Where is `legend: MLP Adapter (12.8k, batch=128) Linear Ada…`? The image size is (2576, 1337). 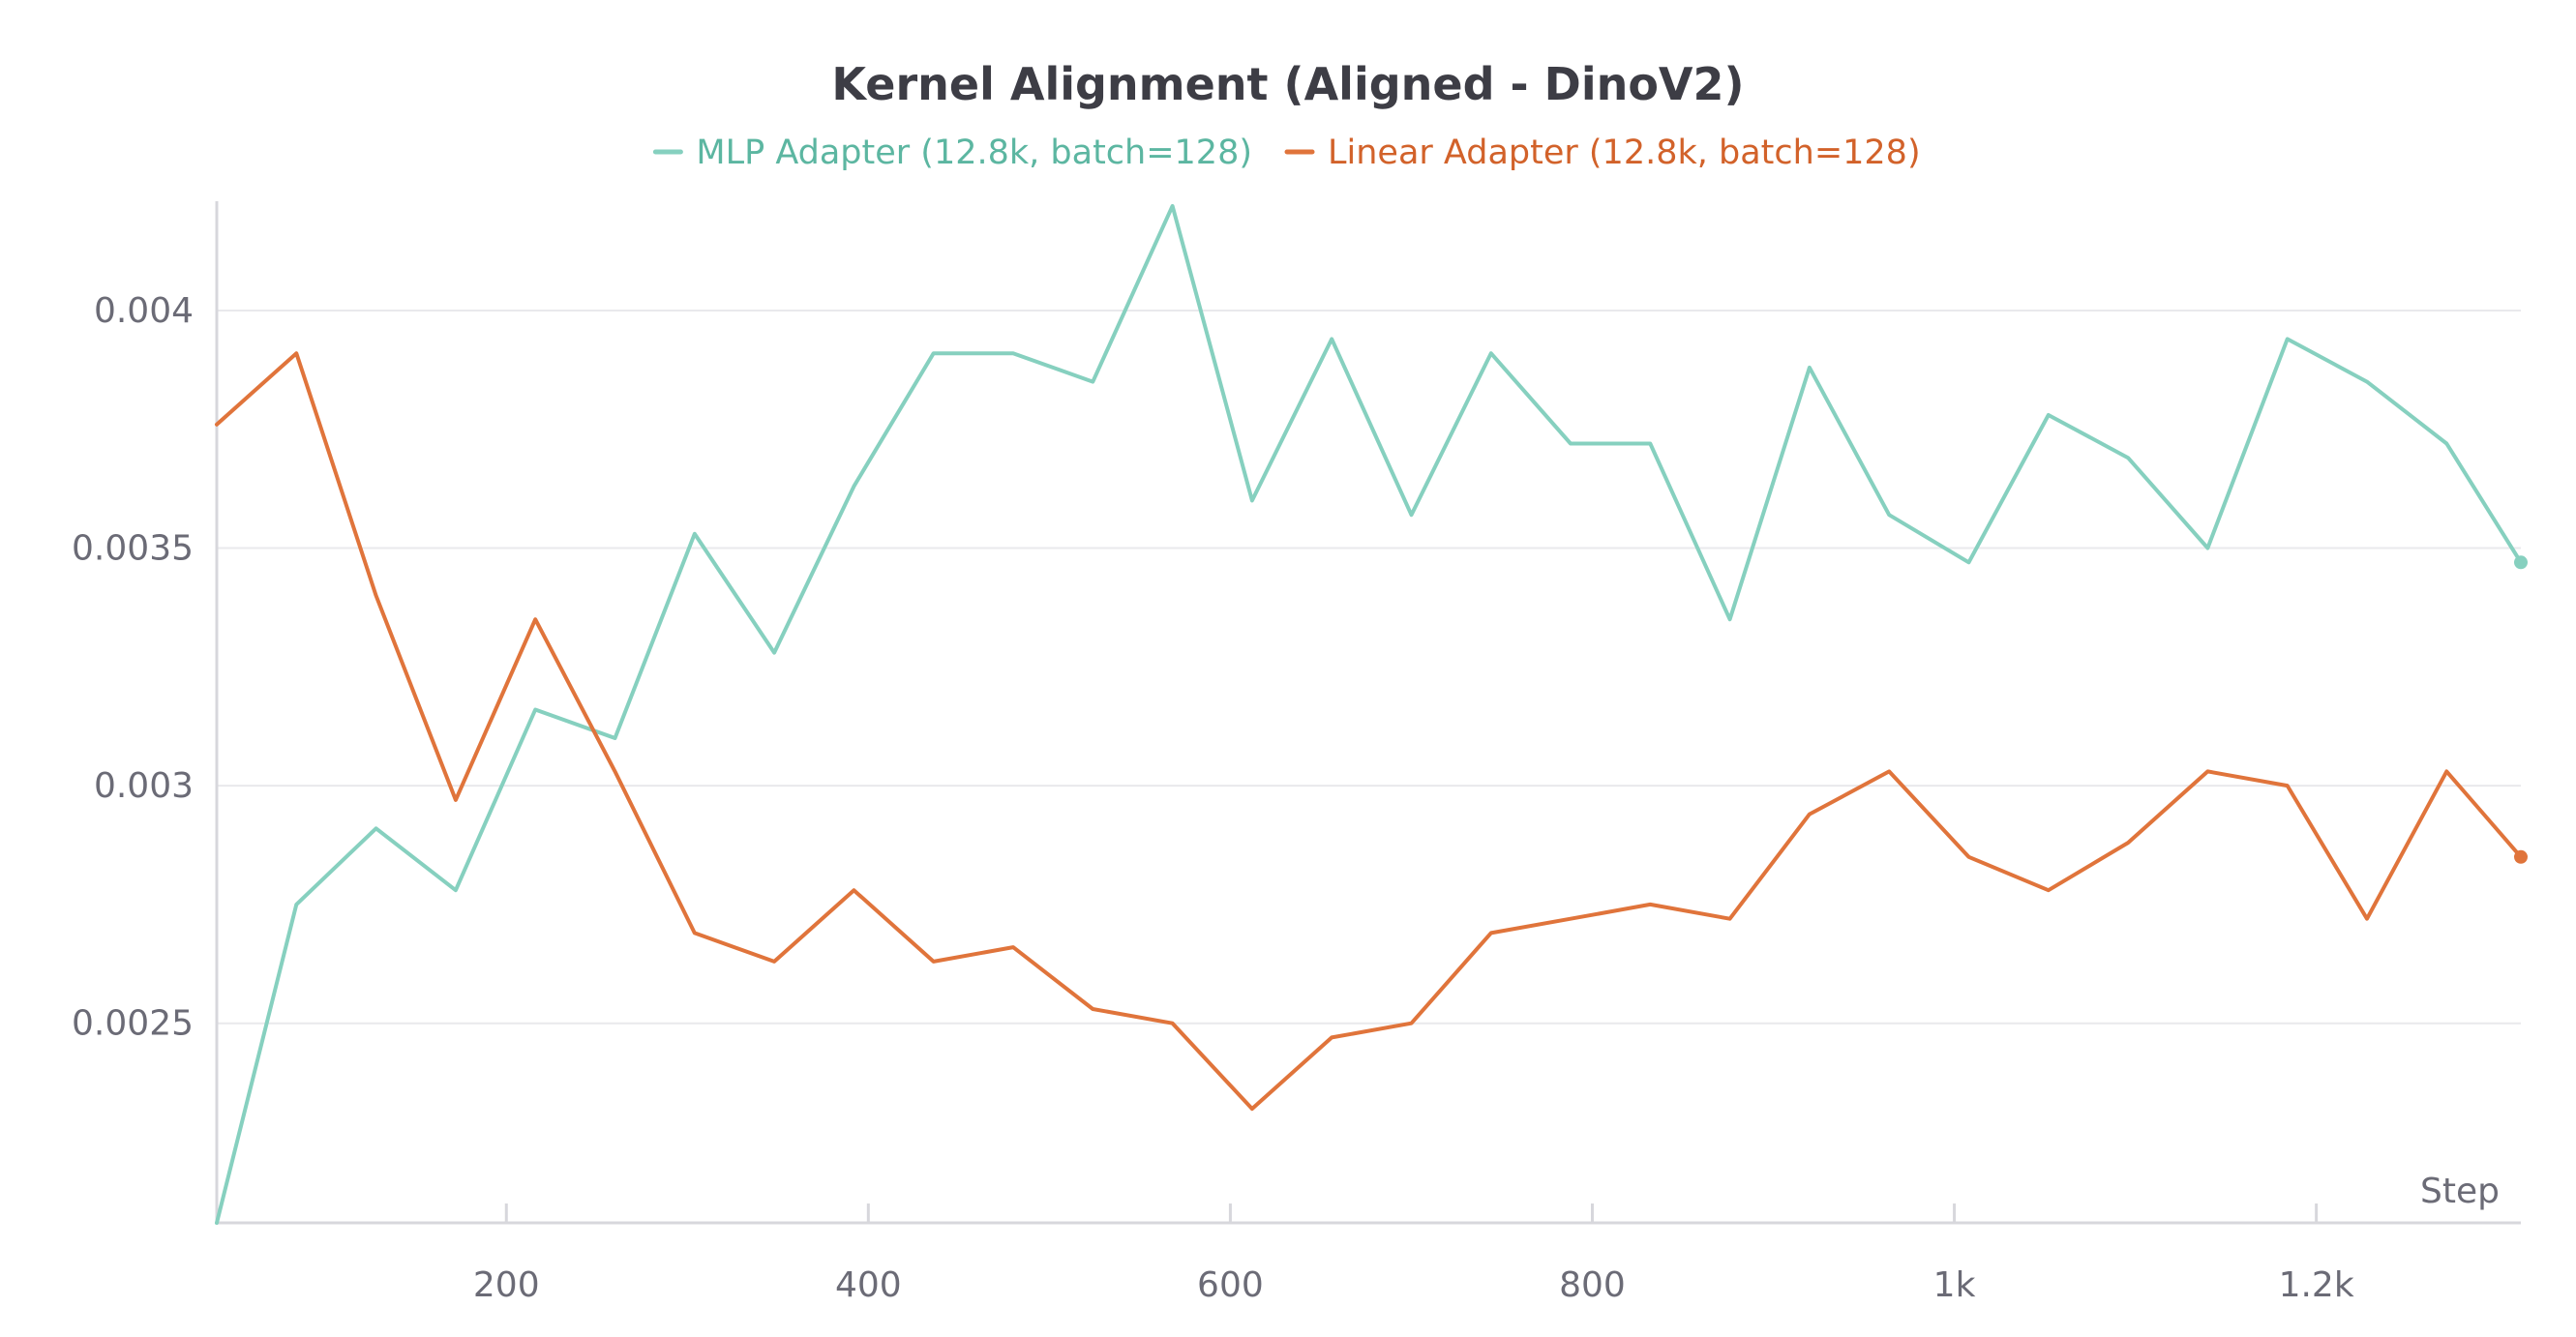 legend: MLP Adapter (12.8k, batch=128) Linear Ada… is located at coordinates (1286, 153).